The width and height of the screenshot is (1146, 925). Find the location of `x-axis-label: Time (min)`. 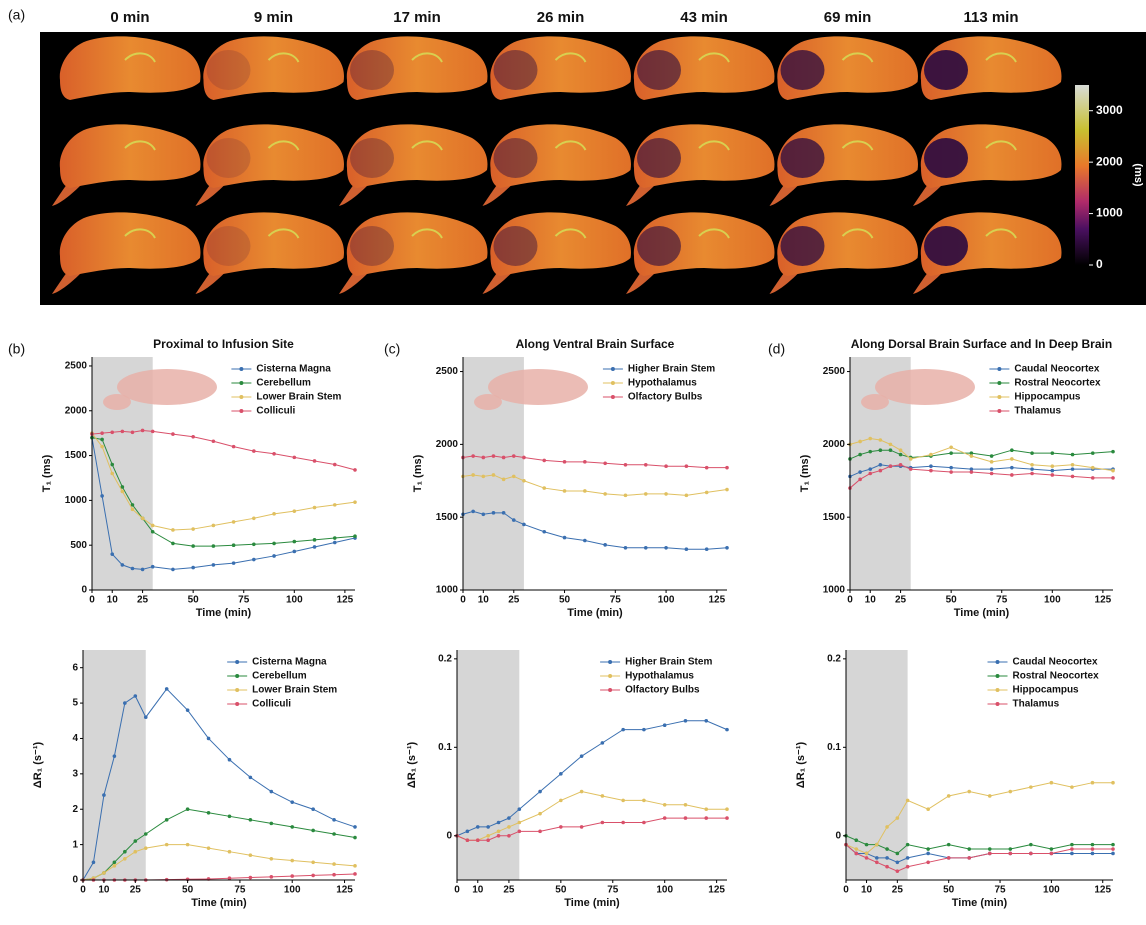

x-axis-label: Time (min) is located at coordinates (982, 613).